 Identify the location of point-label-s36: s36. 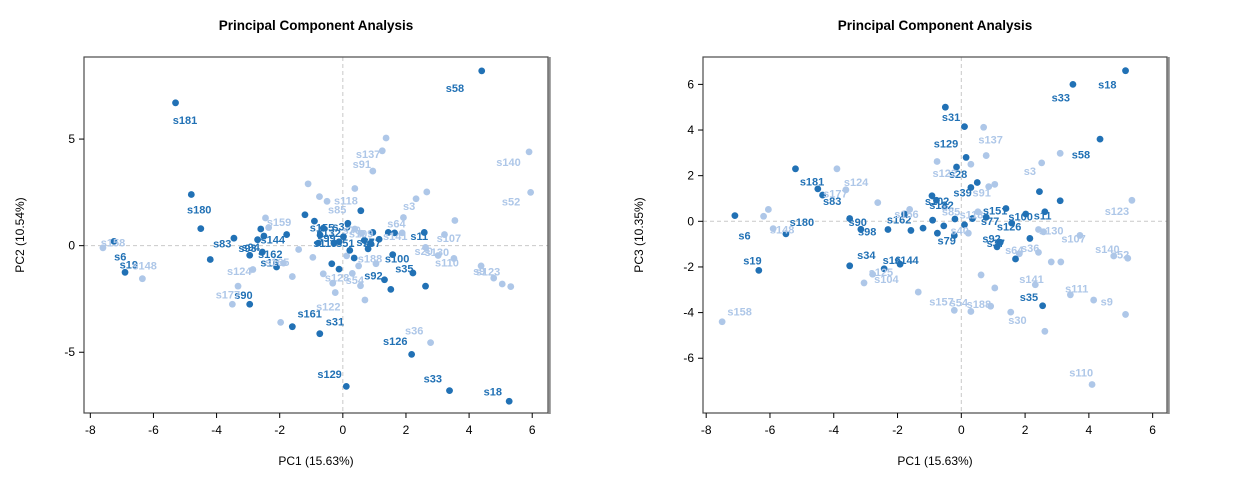
(414, 332).